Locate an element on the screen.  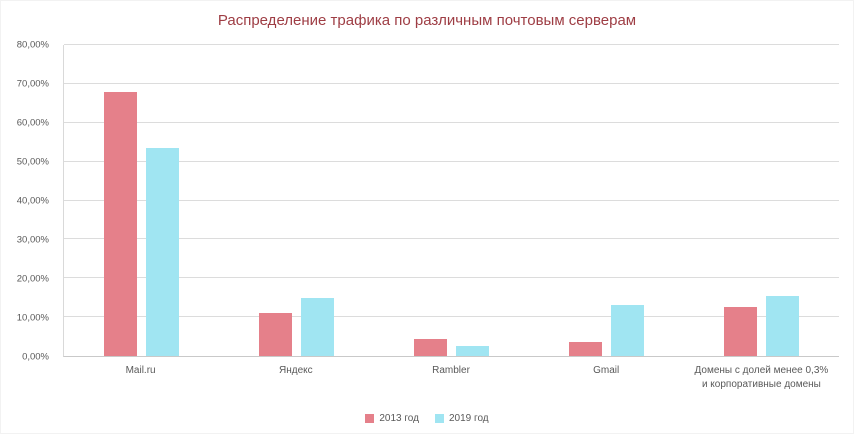
bar-series2-cat5 is located at coordinates (782, 325).